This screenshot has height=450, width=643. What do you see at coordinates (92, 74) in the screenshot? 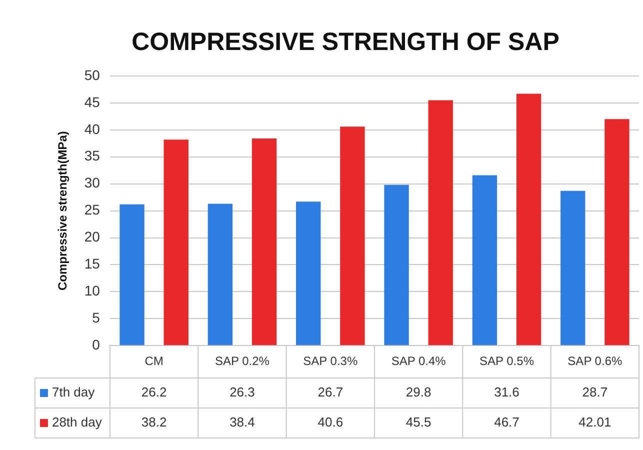
I see `y-tick-label: 50` at bounding box center [92, 74].